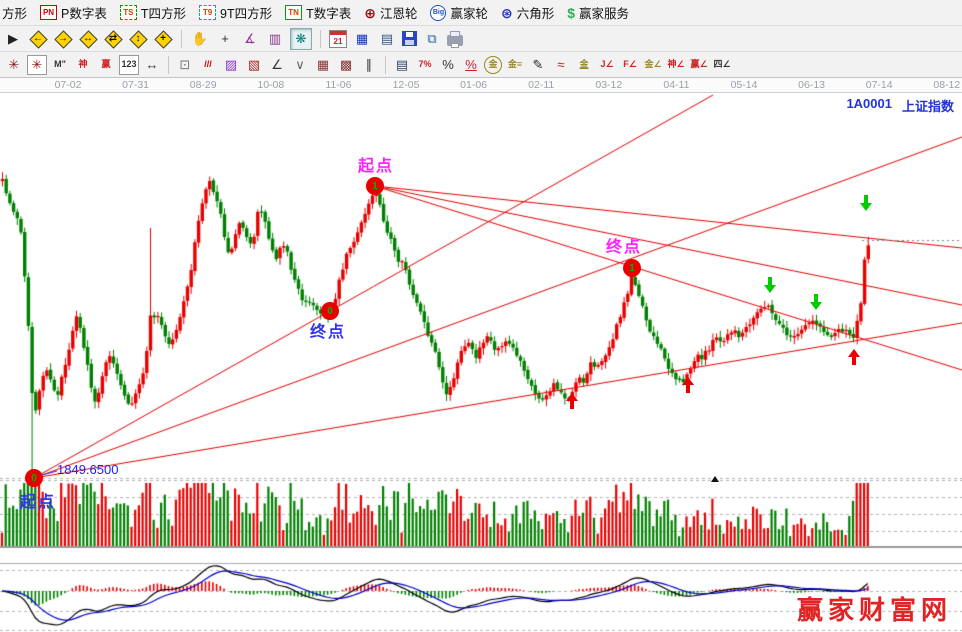 The height and width of the screenshot is (632, 962). Describe the element at coordinates (927, 106) in the screenshot. I see `symbol-name: 上证指数` at that location.